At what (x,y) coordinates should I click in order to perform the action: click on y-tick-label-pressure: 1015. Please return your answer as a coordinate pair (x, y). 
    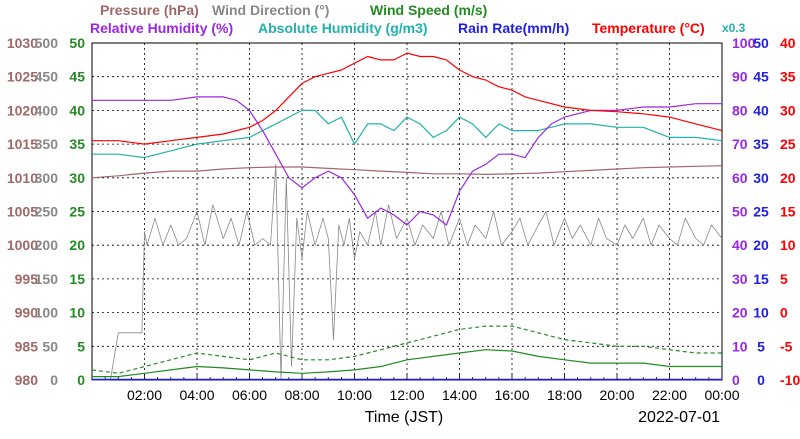
    Looking at the image, I should click on (22, 144).